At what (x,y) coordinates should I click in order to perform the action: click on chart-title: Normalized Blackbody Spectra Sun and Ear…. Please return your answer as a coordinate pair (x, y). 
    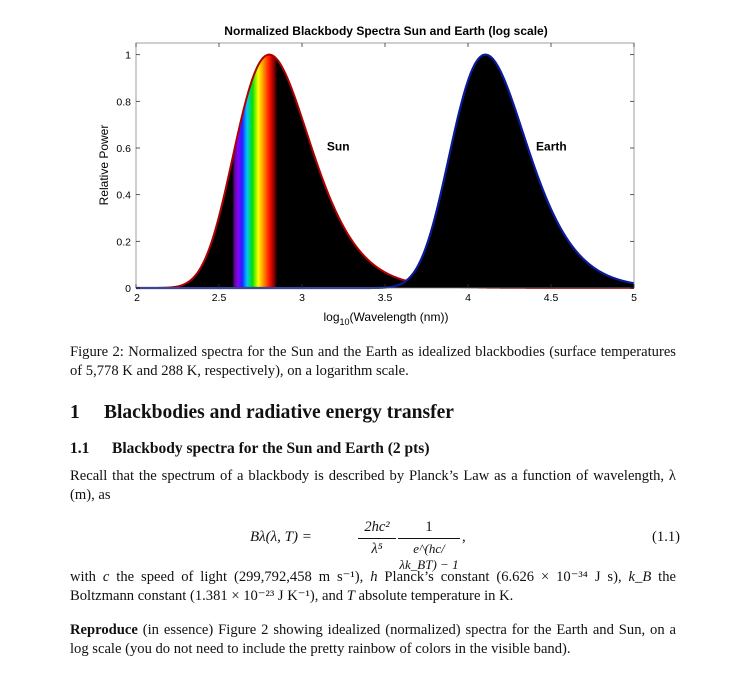
    Looking at the image, I should click on (385, 31).